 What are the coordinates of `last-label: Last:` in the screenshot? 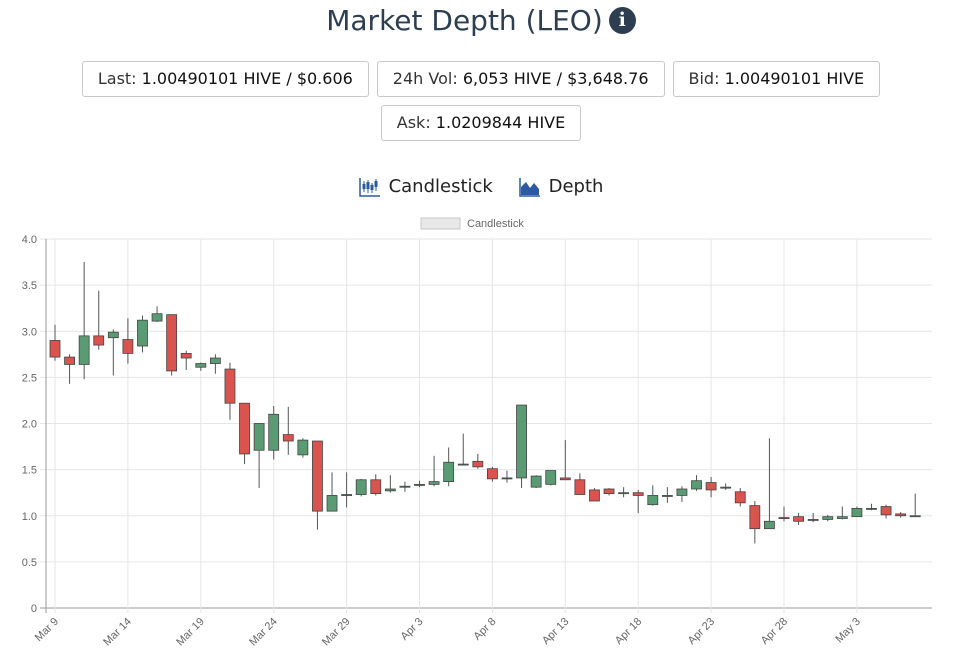 It's located at (117, 78).